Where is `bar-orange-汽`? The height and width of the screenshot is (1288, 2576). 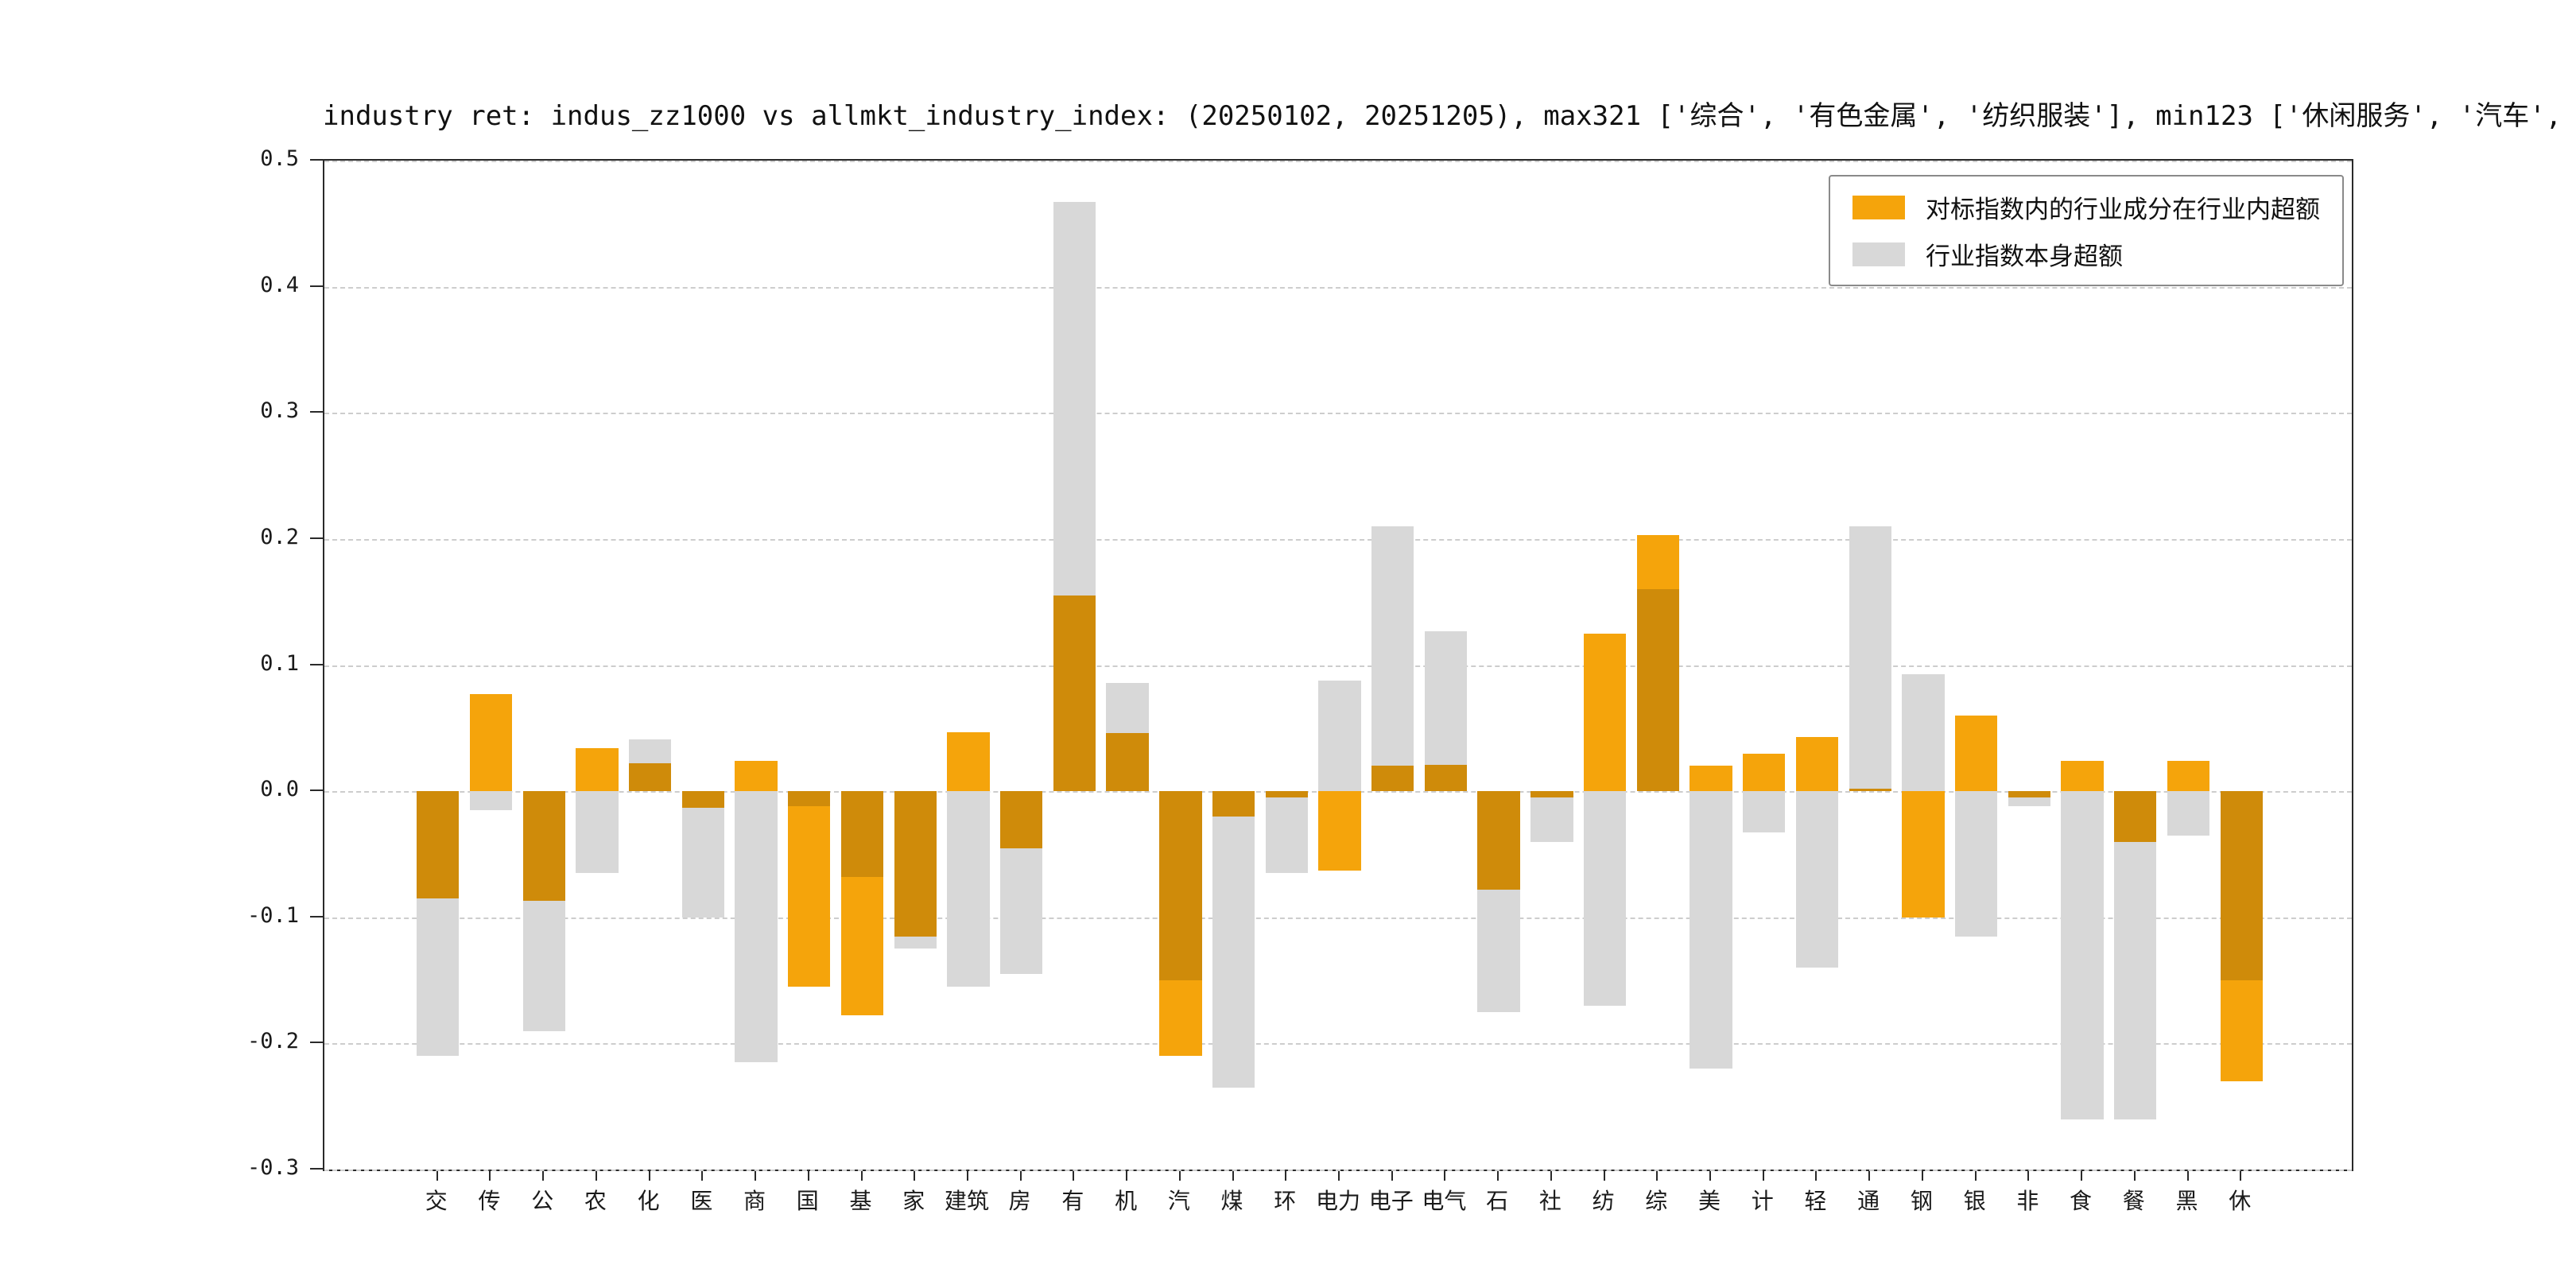 bar-orange-汽 is located at coordinates (1180, 924).